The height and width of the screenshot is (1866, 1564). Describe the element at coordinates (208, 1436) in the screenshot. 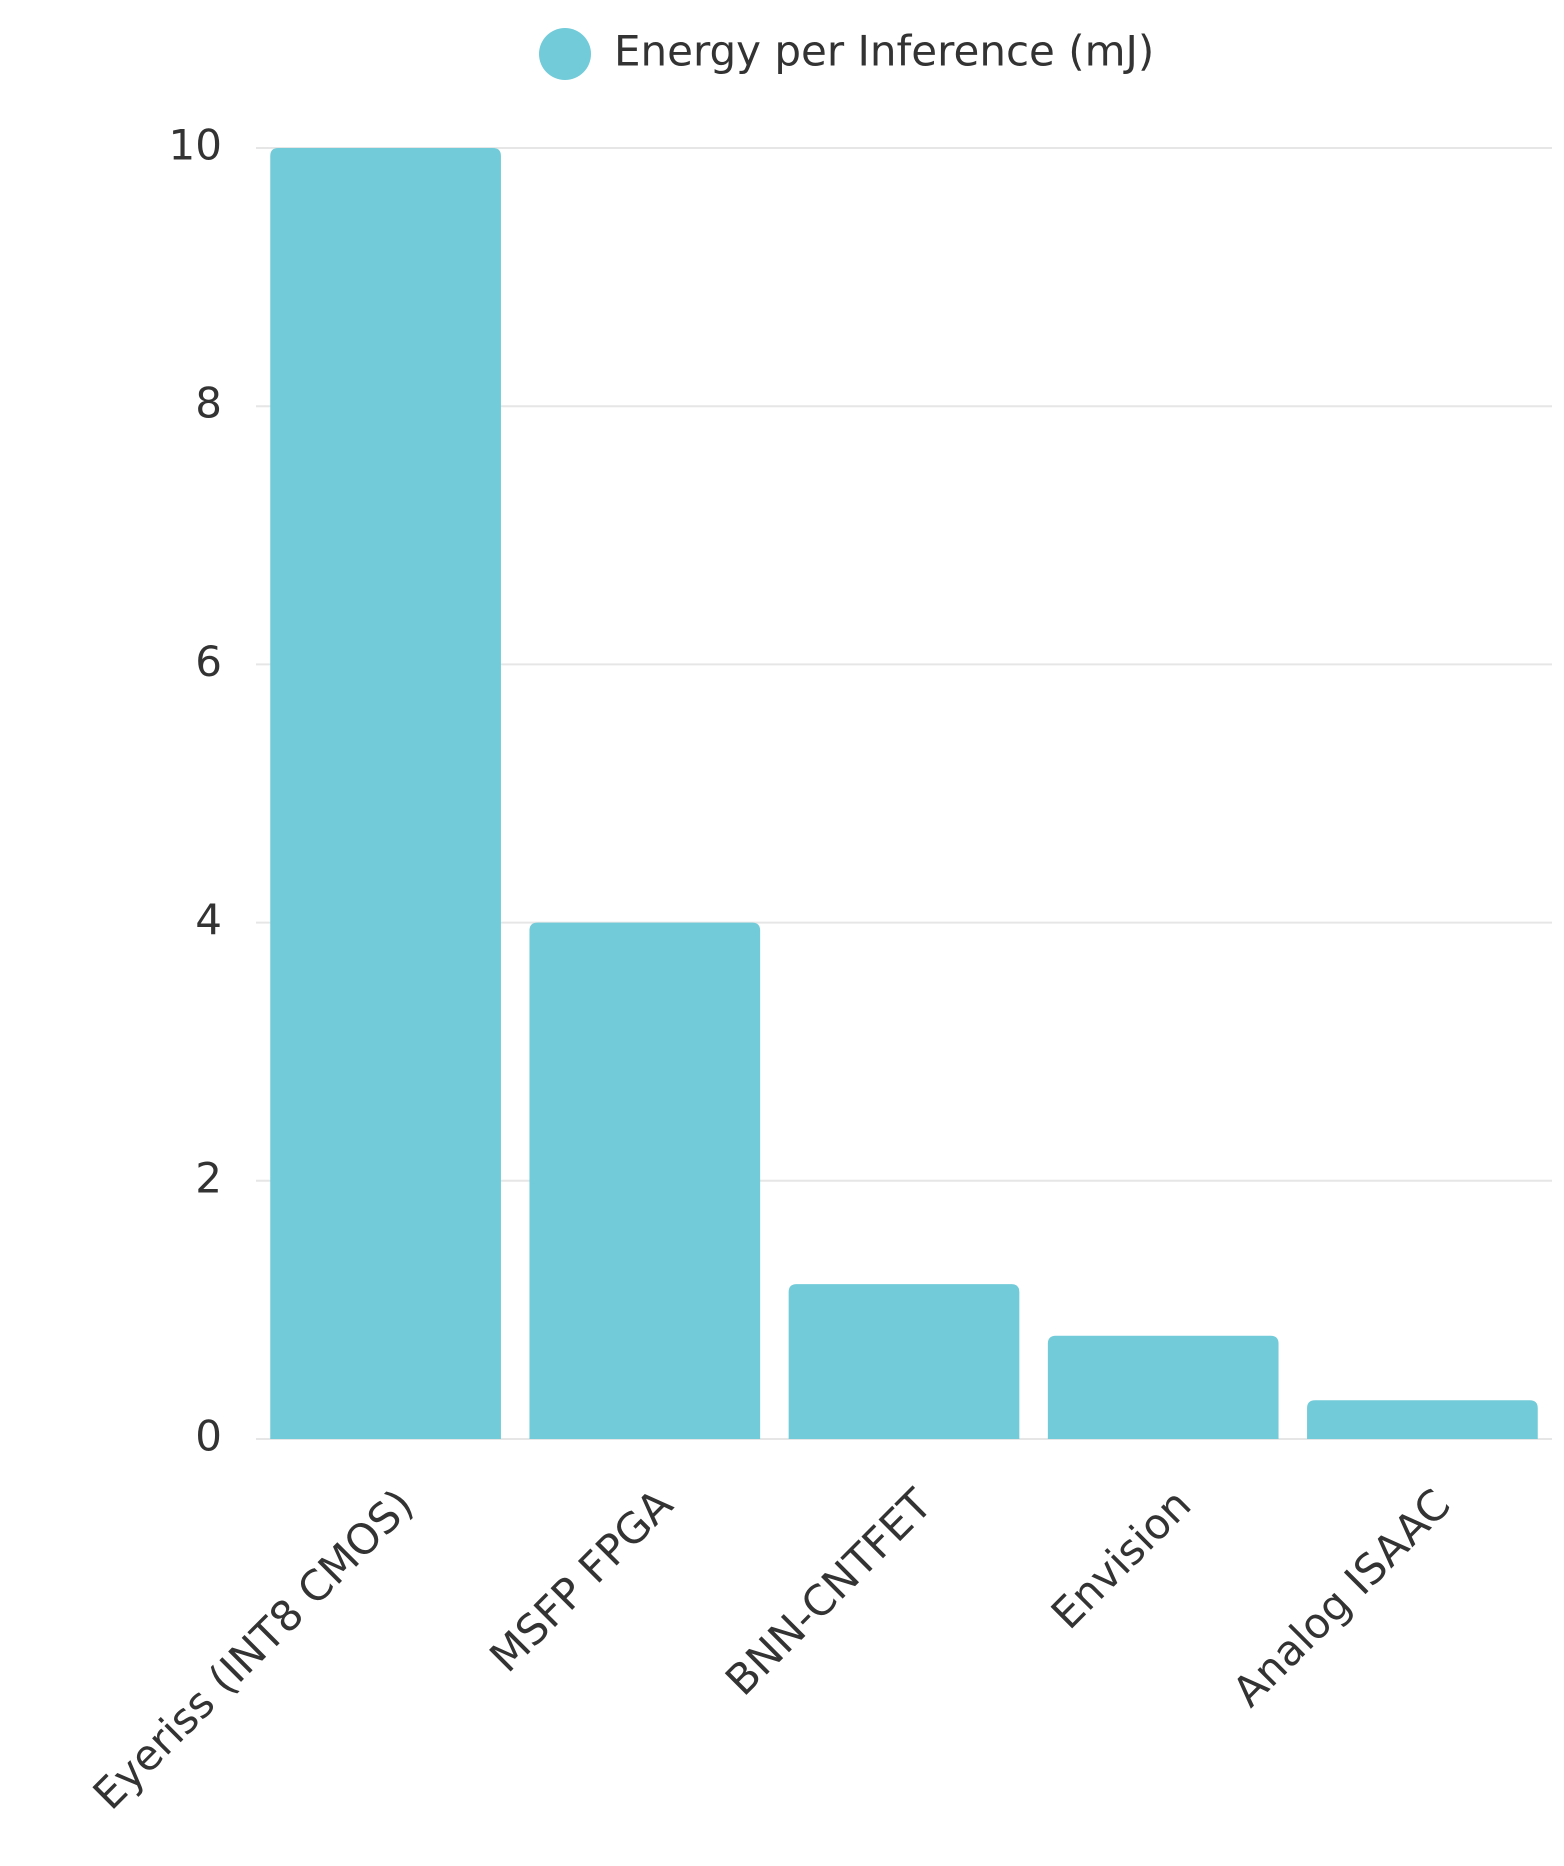

I see `y-tick-label: 0` at that location.